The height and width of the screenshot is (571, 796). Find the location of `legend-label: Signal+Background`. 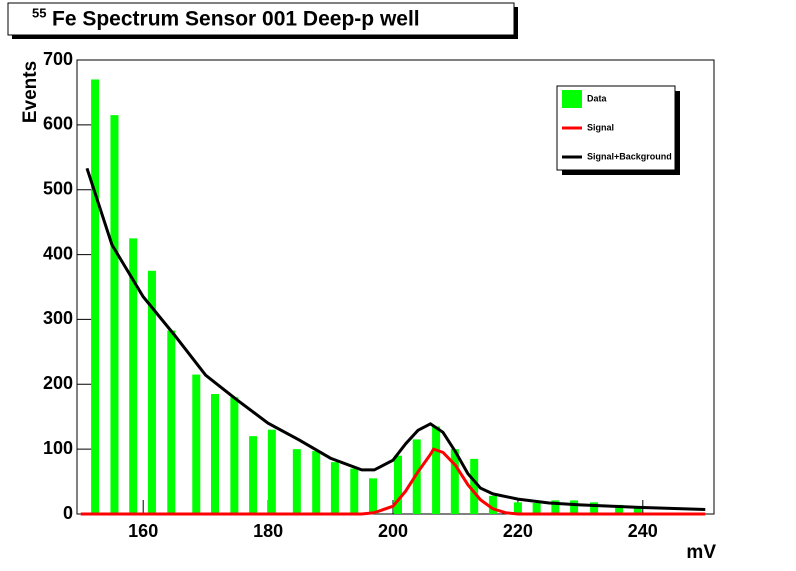

legend-label: Signal+Background is located at coordinates (629, 156).